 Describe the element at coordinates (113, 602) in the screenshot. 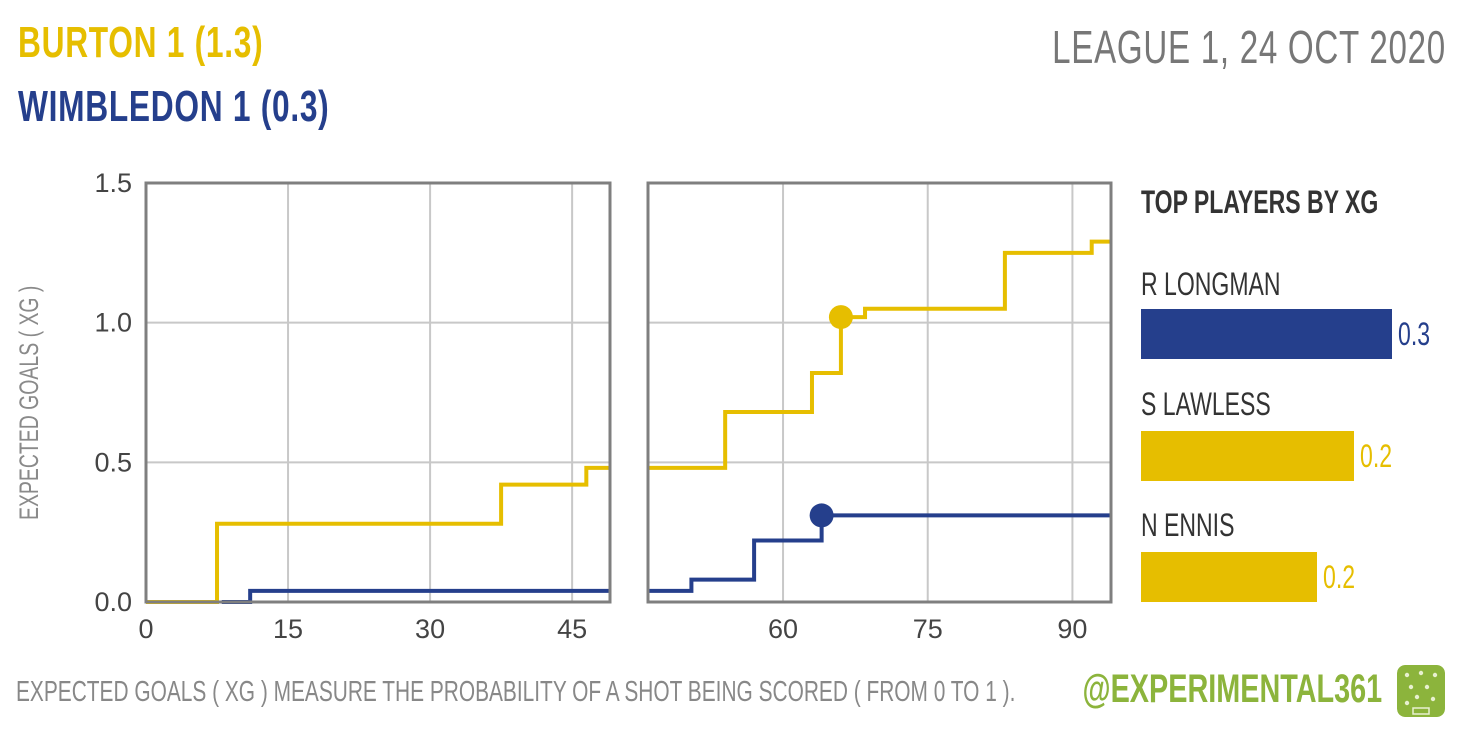

I see `y-tick-label: 0.0` at that location.